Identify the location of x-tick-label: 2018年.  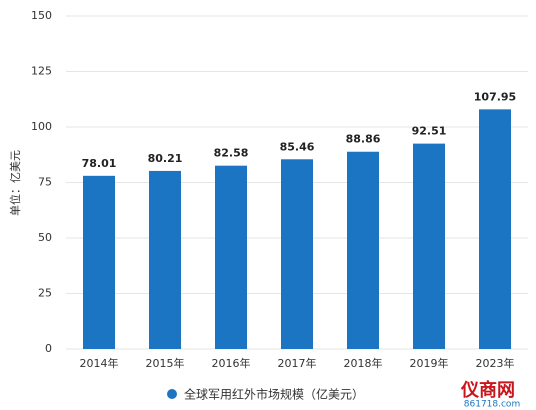
(363, 363).